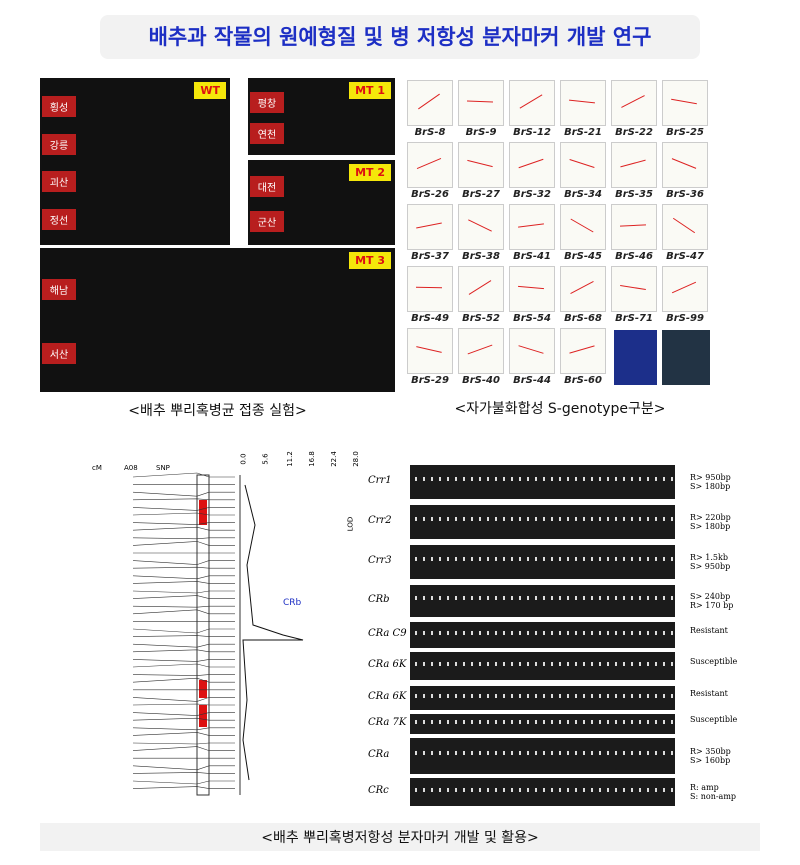  Describe the element at coordinates (370, 172) in the screenshot. I see `group-tag: MT 2` at that location.